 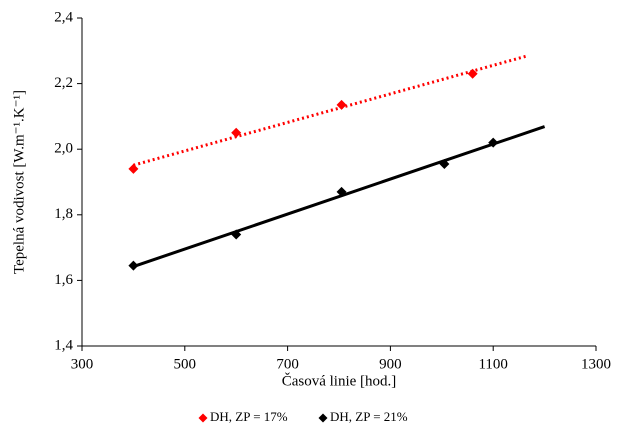 I want to click on y-tick-label: 1,8, so click(x=63, y=214).